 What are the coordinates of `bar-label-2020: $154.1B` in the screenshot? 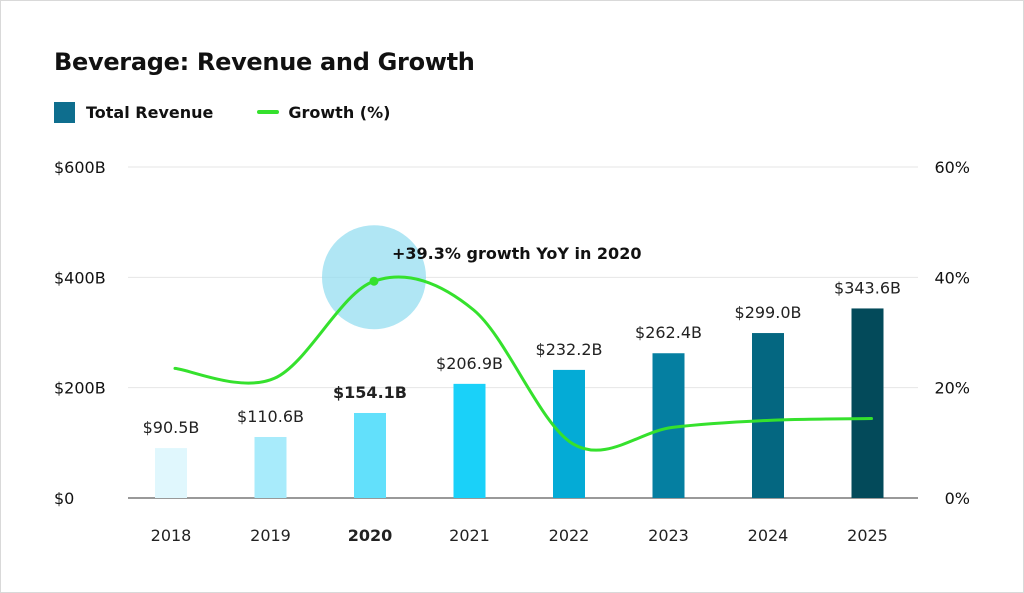 It's located at (370, 392).